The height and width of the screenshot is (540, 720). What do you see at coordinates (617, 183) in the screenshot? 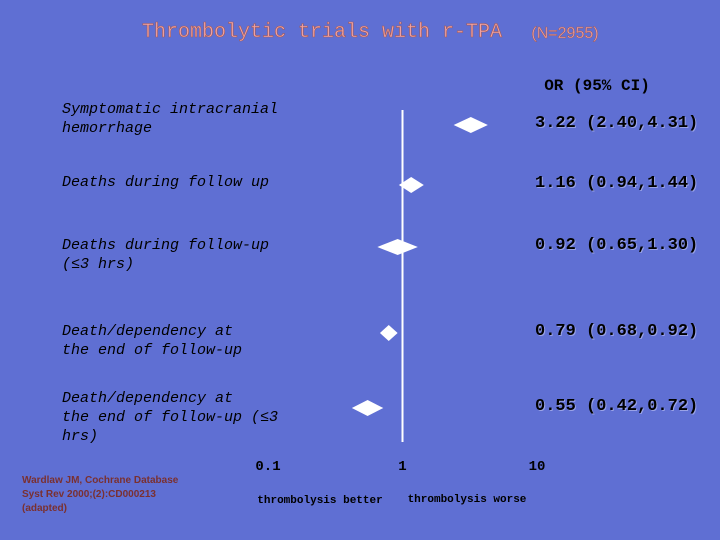
I see `value-label: 1.16 (0.94,1.44)` at bounding box center [617, 183].